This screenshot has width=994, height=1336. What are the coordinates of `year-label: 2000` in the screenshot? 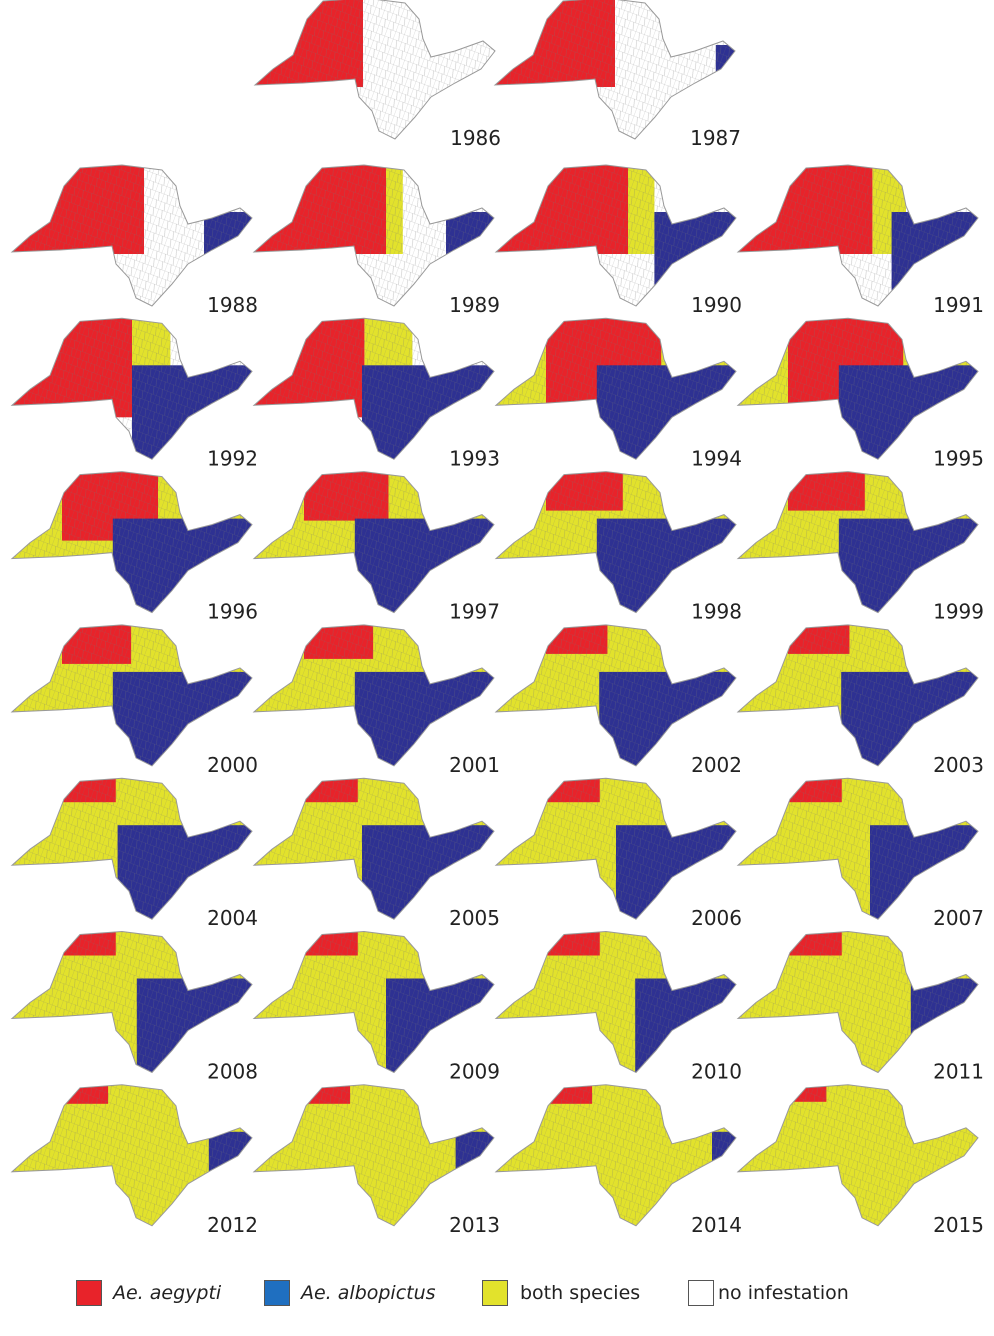 It's located at (232, 765).